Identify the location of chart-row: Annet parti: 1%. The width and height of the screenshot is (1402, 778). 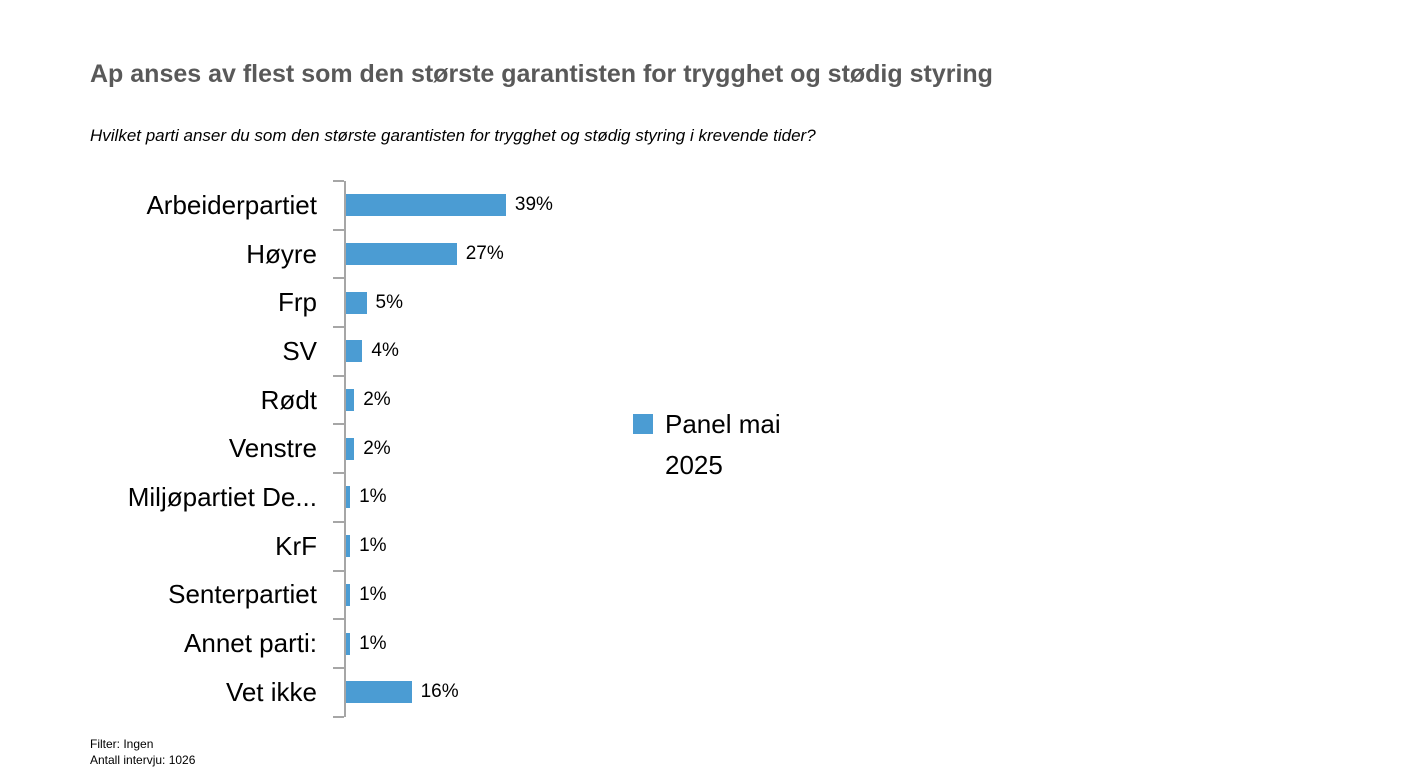
(370, 643).